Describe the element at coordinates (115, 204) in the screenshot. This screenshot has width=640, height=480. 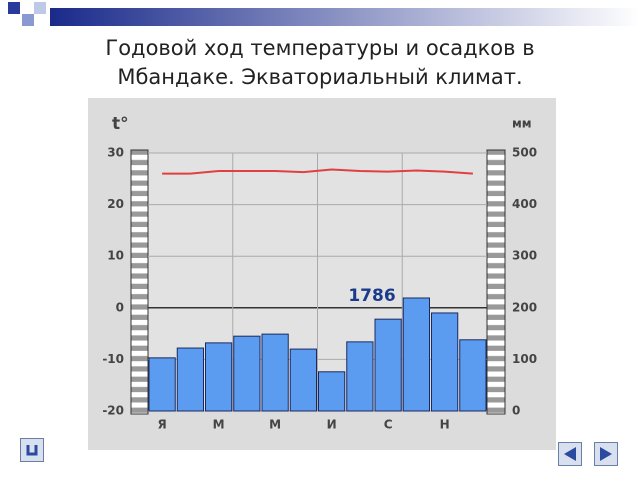
I see `y-tick-label: 20` at that location.